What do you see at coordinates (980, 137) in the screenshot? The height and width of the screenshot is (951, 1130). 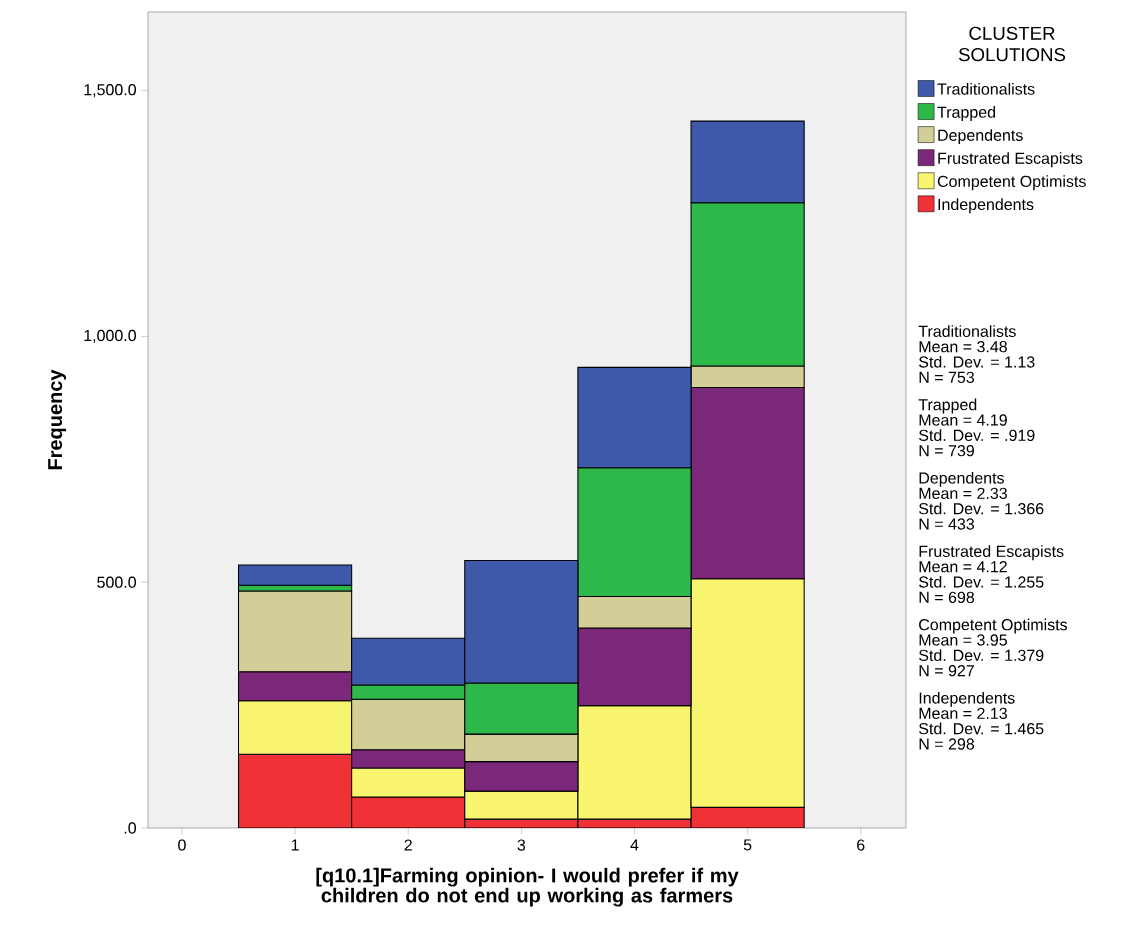 I see `legend-label: Dependents` at bounding box center [980, 137].